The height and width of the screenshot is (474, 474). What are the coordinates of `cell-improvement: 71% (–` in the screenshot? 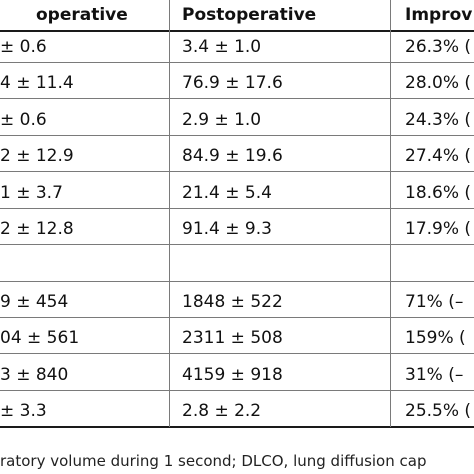 It's located at (434, 302).